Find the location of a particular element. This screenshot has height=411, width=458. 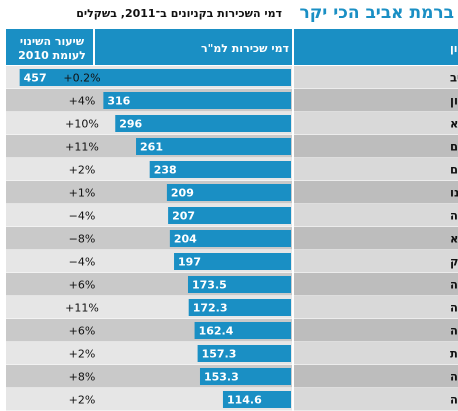

bar-value-label: 207 is located at coordinates (183, 216).